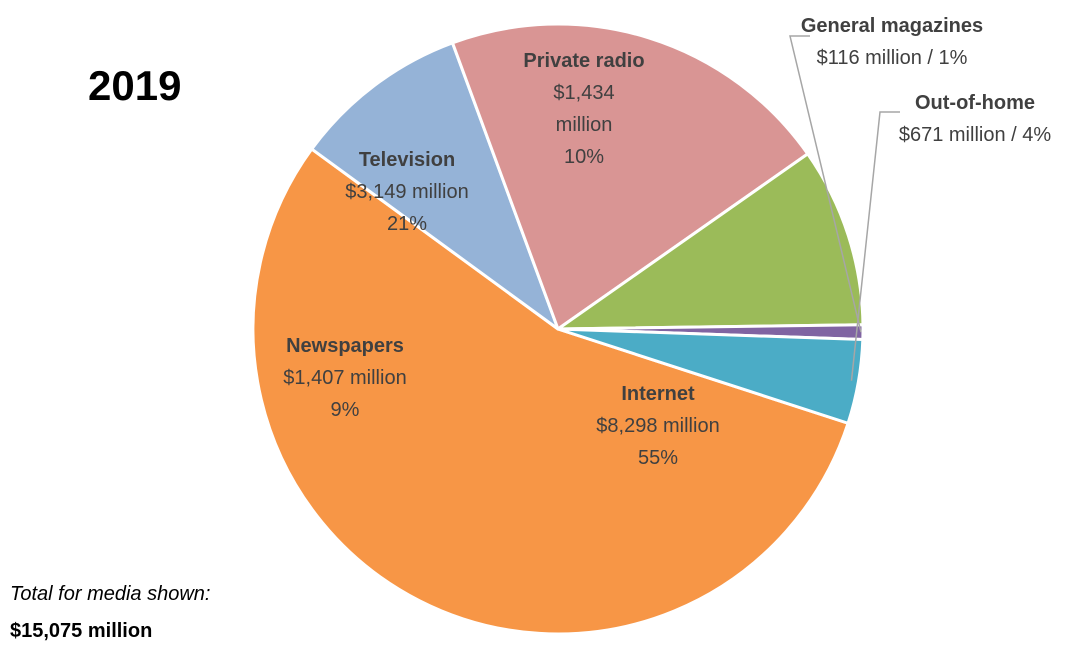  I want to click on slice-value-newspapers-2: 9%, so click(345, 410).